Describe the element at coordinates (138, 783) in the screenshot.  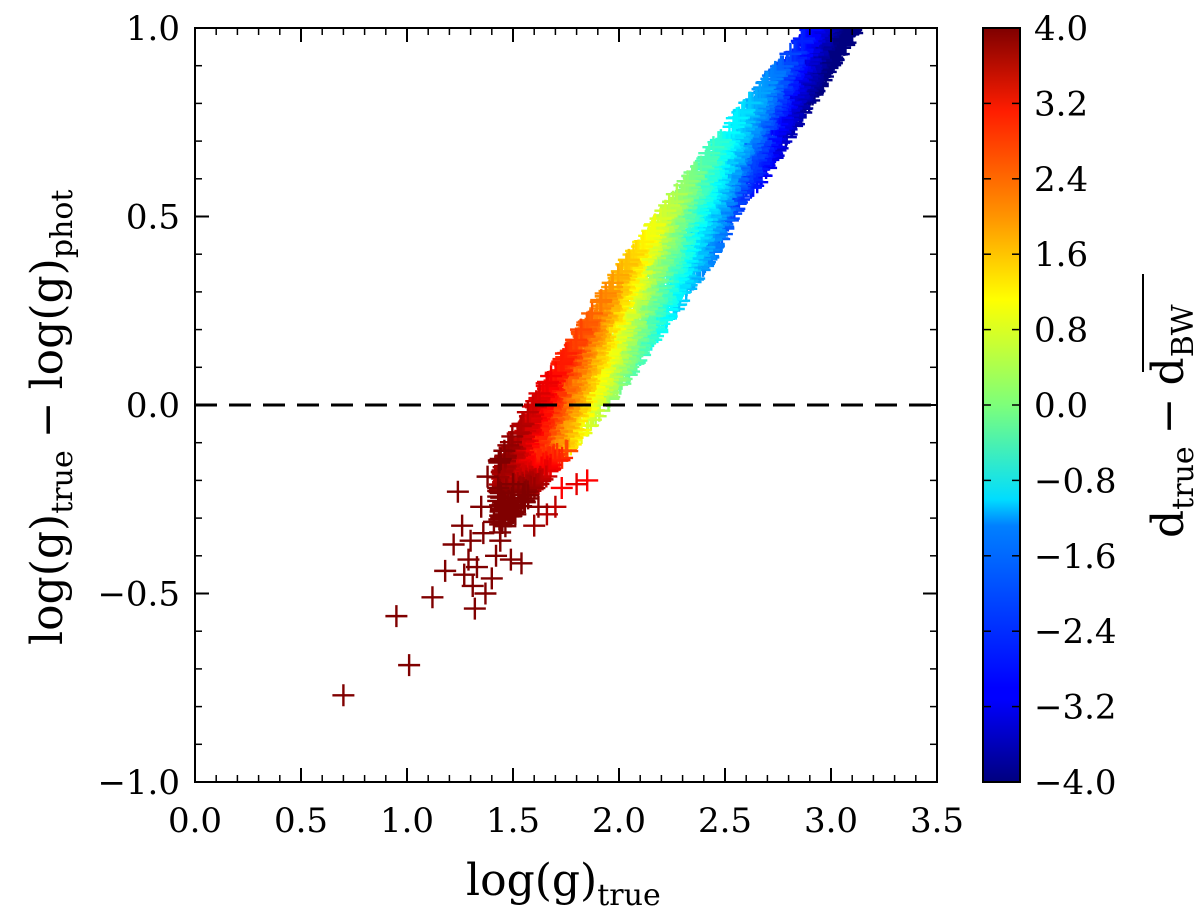
I see `y-tick-label: −1.0` at that location.